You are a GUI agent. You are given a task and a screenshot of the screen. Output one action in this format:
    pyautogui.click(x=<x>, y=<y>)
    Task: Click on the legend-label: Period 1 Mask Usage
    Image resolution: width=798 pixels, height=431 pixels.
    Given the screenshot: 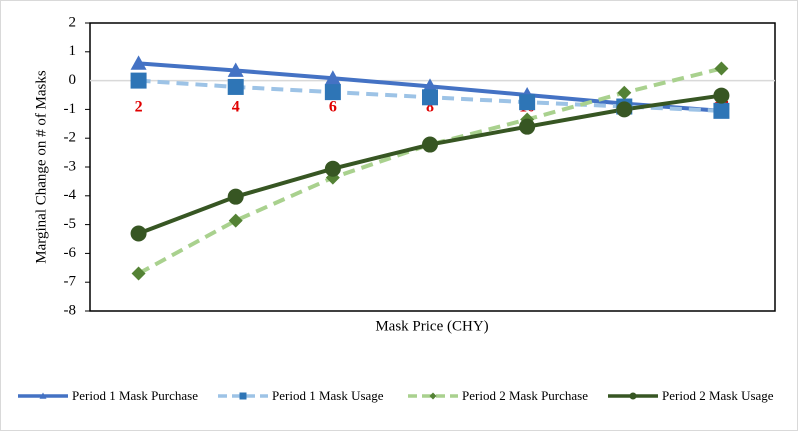 What is the action you would take?
    pyautogui.click(x=328, y=395)
    